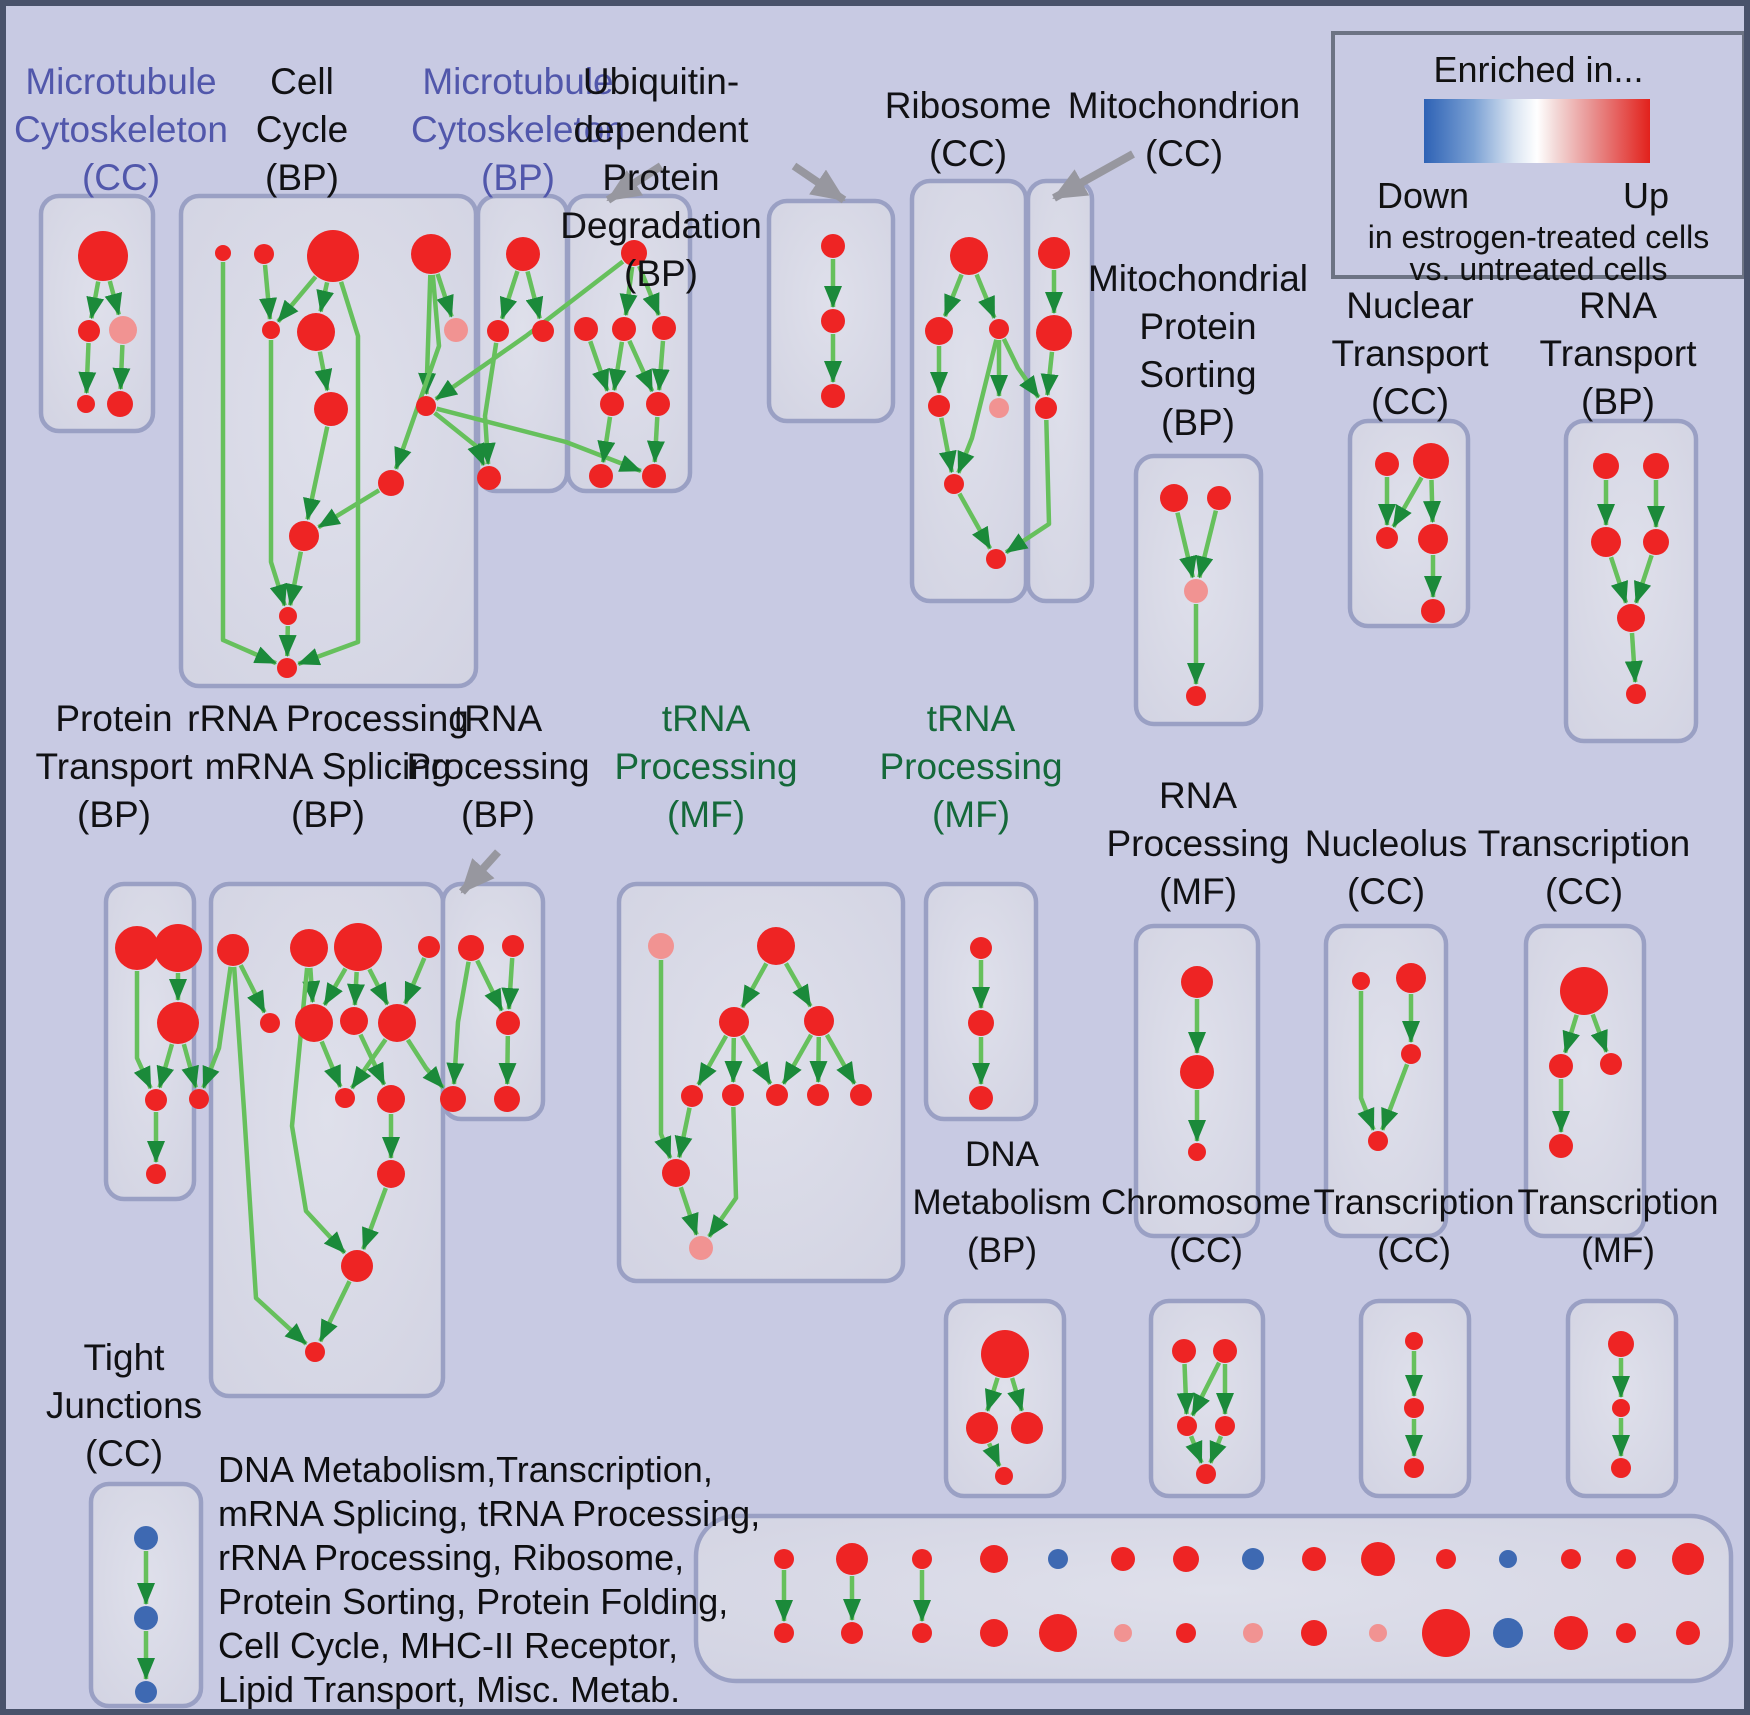 The height and width of the screenshot is (1715, 1750). I want to click on edge-TB3-TB5, so click(507, 1060).